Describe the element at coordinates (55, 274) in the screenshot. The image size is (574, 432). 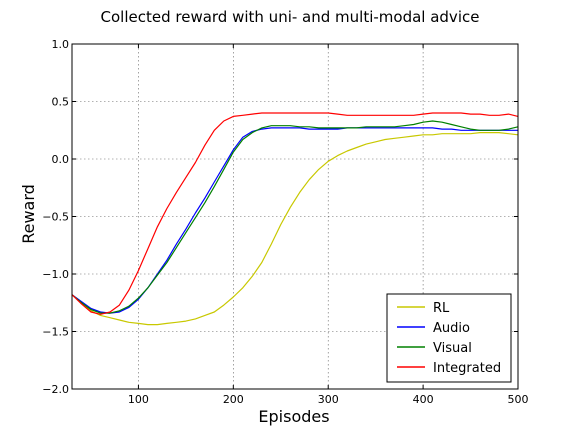
I see `y-tick-label: −1.0` at that location.